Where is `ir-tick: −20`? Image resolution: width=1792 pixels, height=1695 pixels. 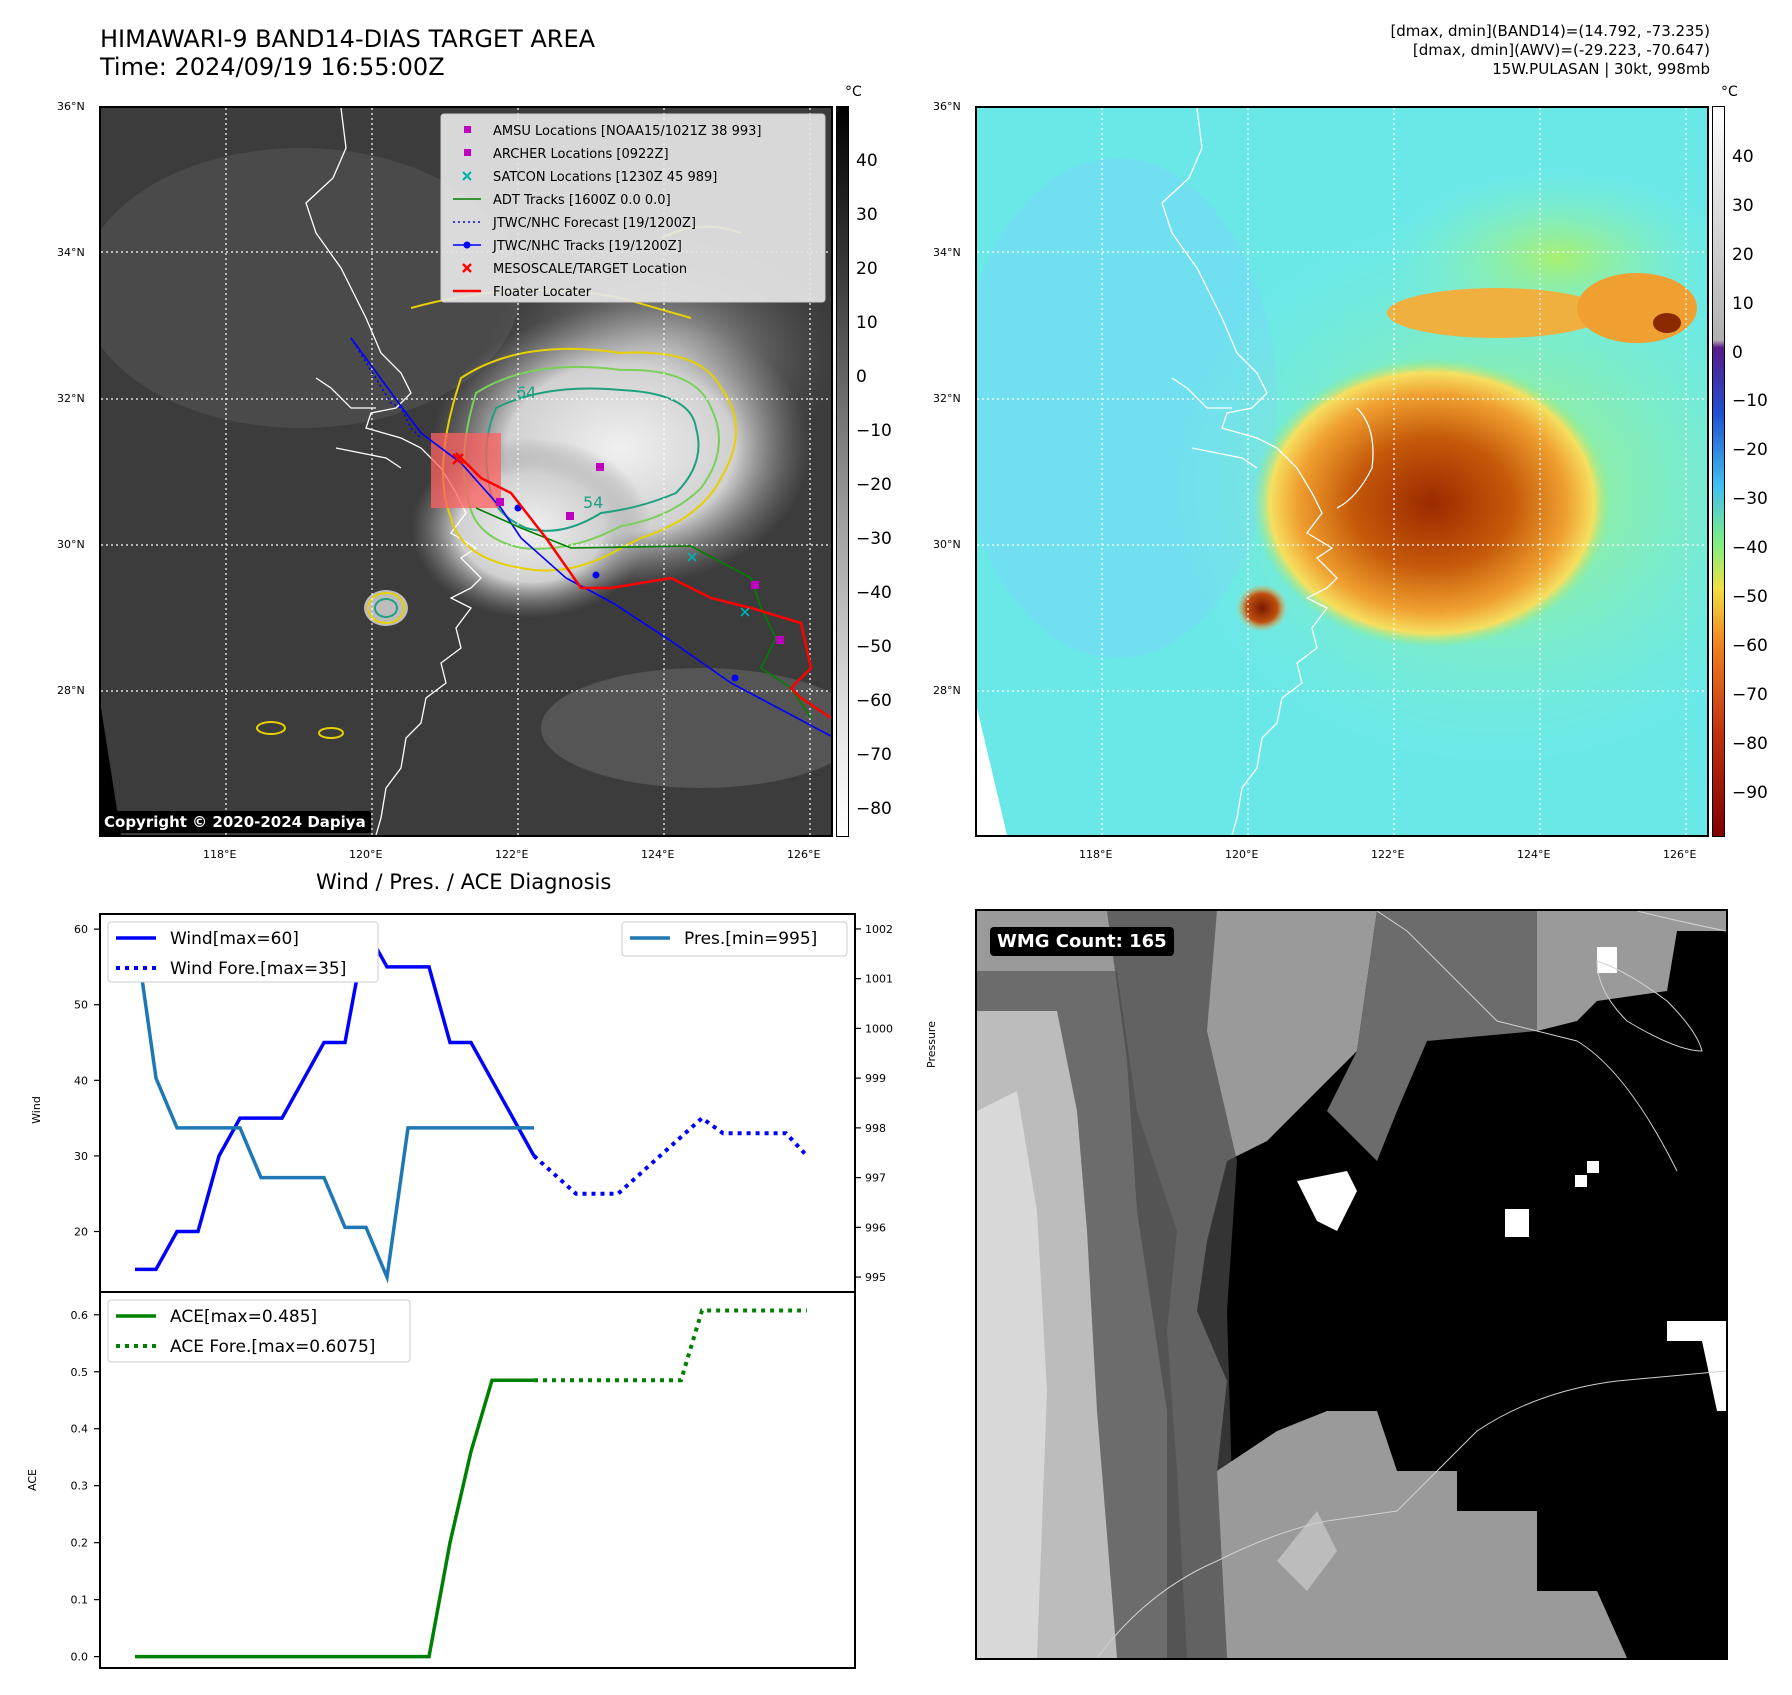 ir-tick: −20 is located at coordinates (874, 485).